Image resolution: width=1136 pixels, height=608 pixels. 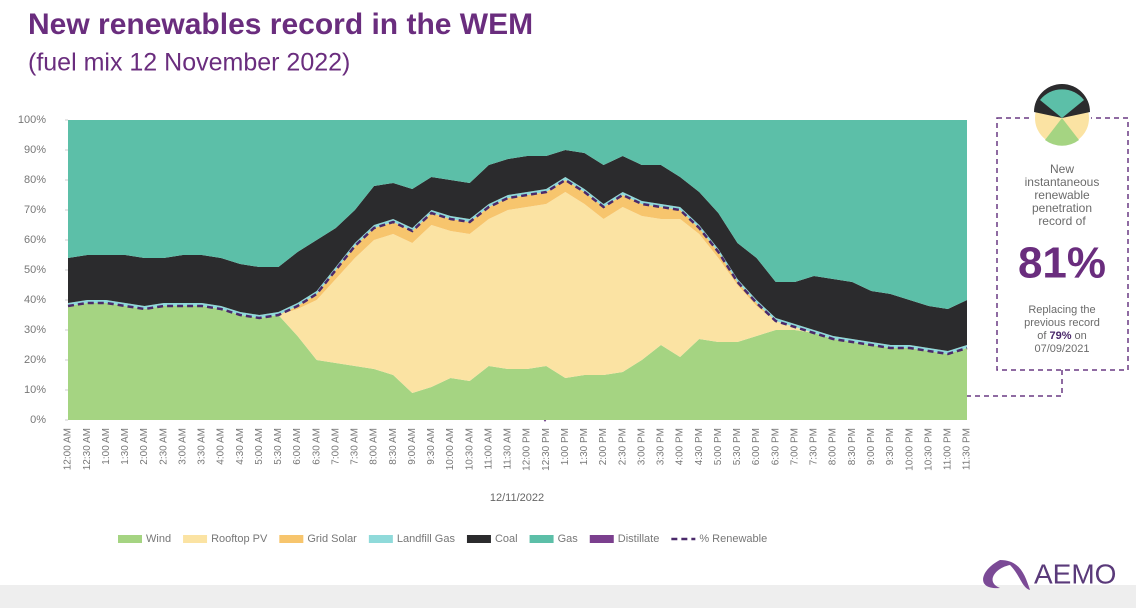 I want to click on x-tick-label: 3:00 PM, so click(x=641, y=446).